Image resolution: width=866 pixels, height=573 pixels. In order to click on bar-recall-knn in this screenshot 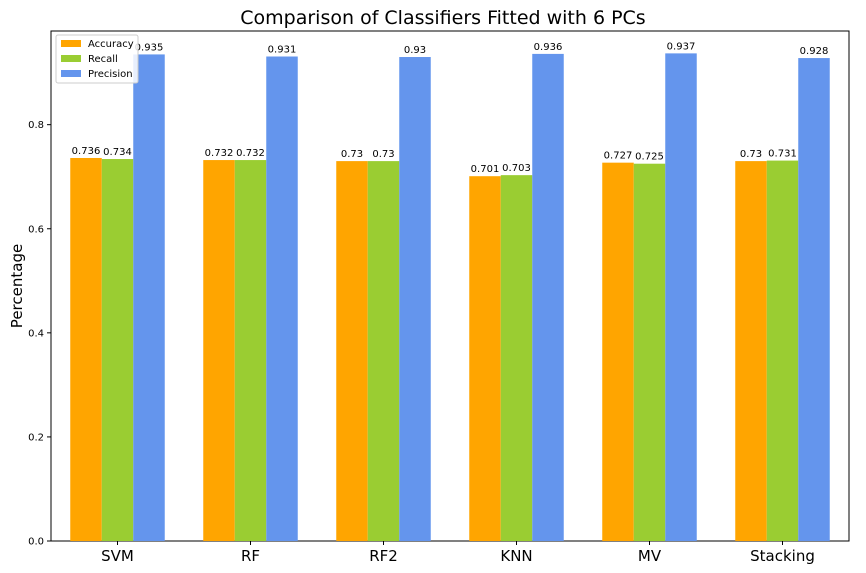, I will do `click(516, 358)`.